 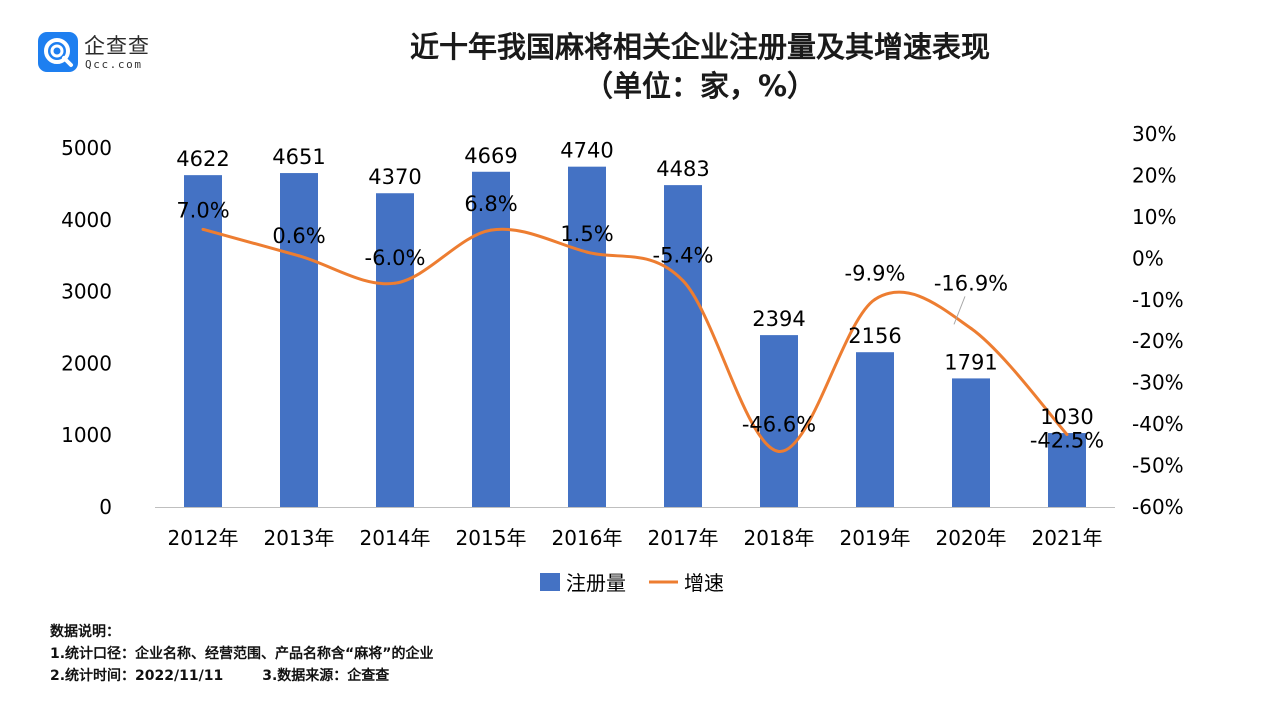 What do you see at coordinates (1067, 440) in the screenshot?
I see `growth-value-label: -42.5%` at bounding box center [1067, 440].